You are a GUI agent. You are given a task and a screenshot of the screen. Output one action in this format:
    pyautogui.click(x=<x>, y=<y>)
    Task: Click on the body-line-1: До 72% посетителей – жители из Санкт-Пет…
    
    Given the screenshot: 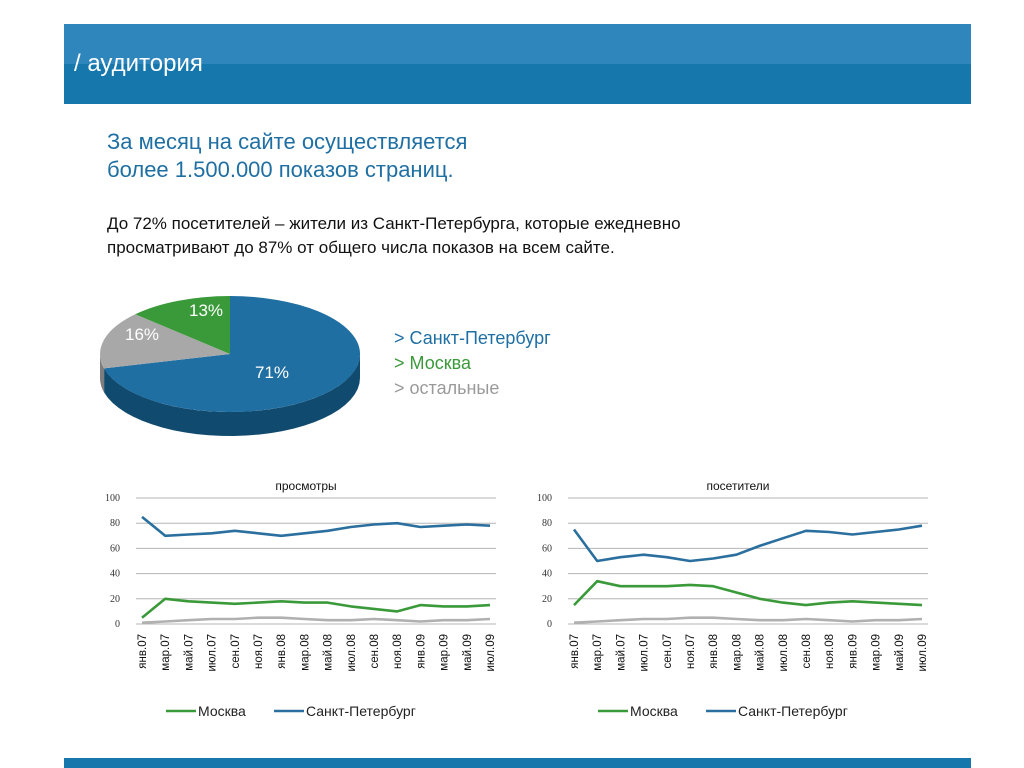 What is the action you would take?
    pyautogui.click(x=394, y=223)
    